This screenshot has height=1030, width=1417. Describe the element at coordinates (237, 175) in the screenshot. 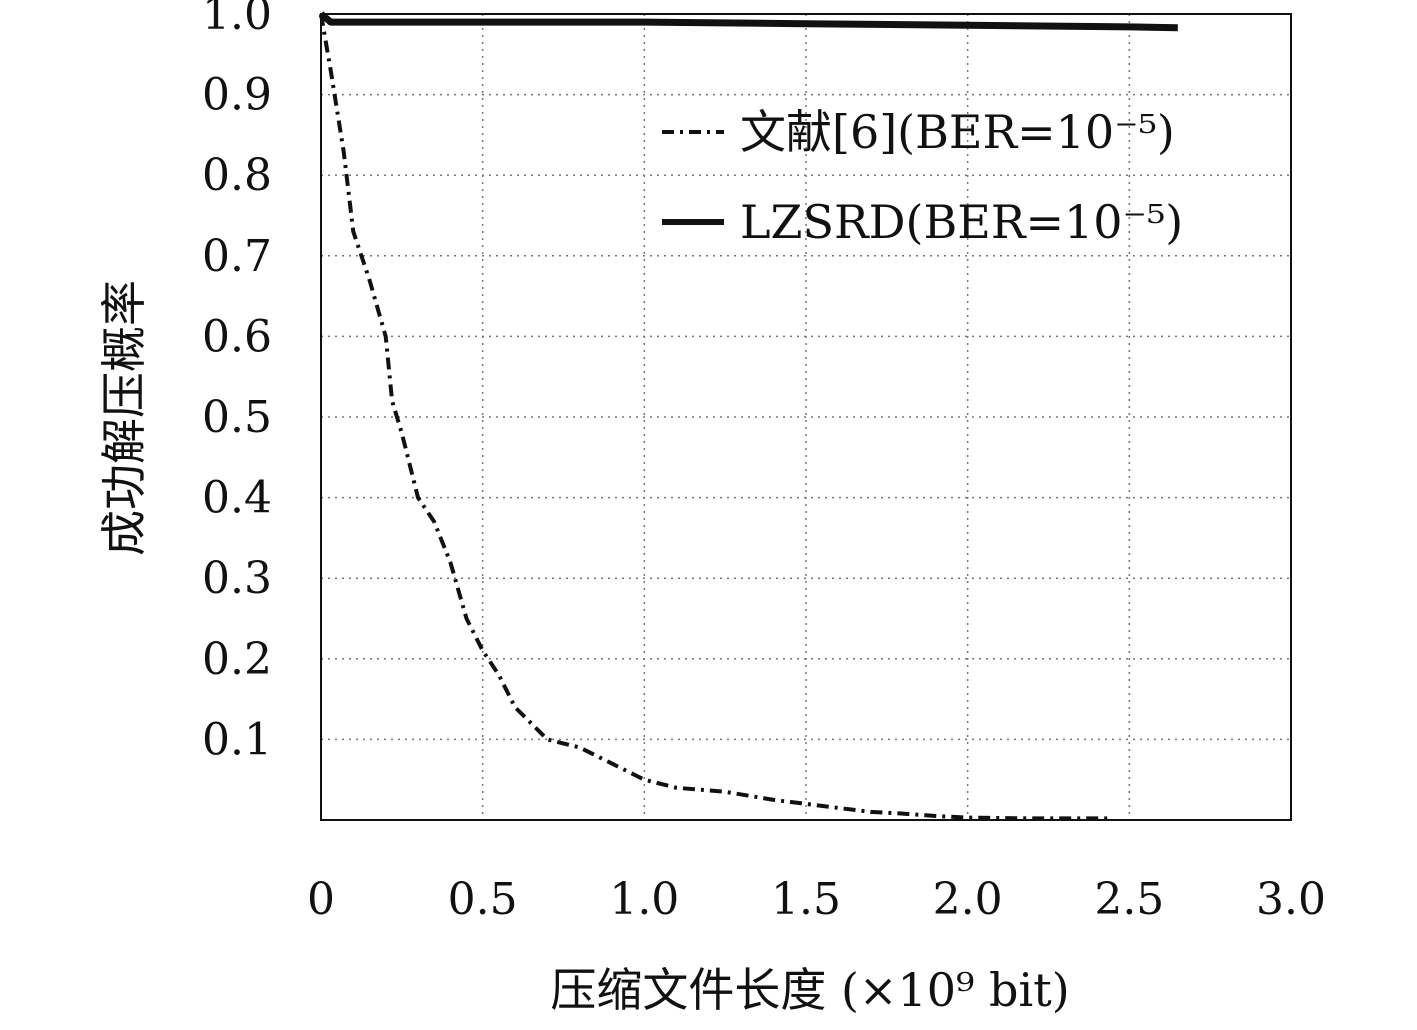

I see `y-tick-label: 0.8` at that location.